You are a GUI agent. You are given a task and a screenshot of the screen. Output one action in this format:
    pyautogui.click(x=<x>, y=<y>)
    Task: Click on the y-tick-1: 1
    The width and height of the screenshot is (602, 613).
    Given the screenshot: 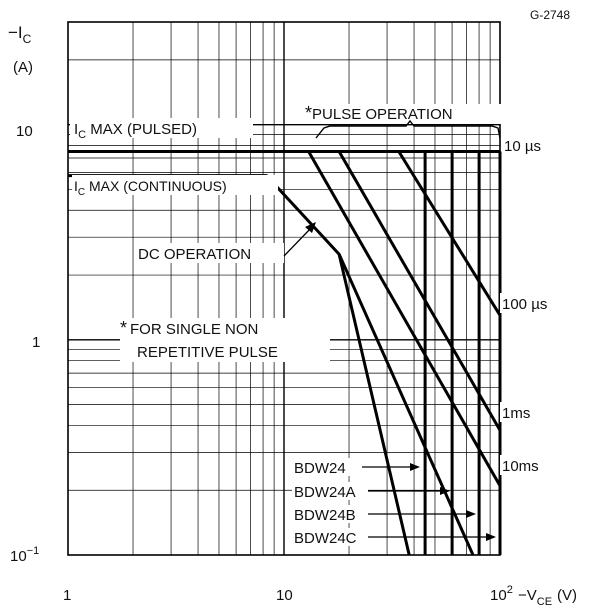 What is the action you would take?
    pyautogui.click(x=36, y=342)
    